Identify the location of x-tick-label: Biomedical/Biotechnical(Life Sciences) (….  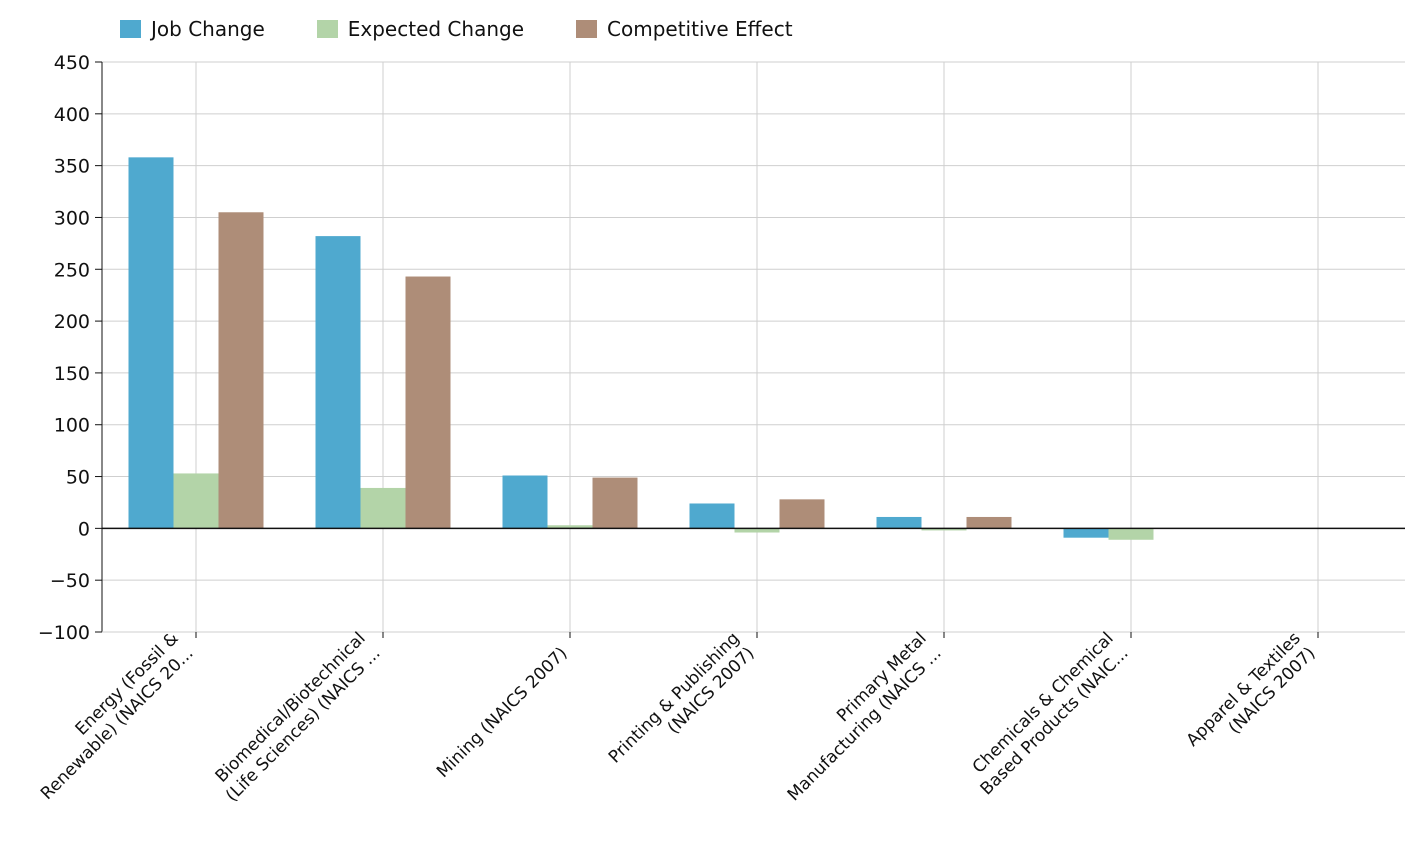
(295, 717).